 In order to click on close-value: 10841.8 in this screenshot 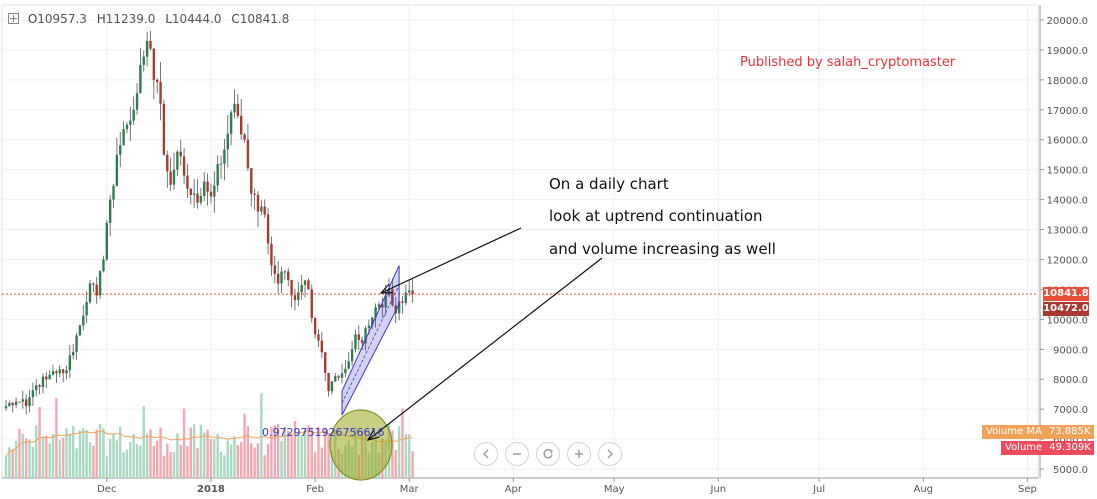, I will do `click(264, 19)`.